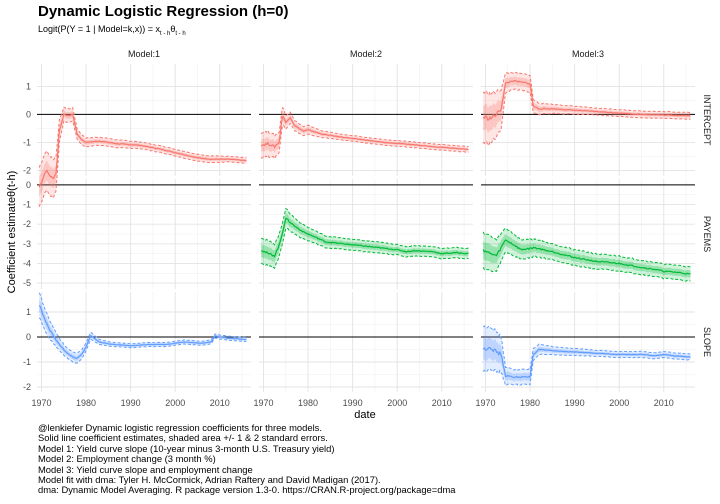 The height and width of the screenshot is (504, 720). What do you see at coordinates (27, 263) in the screenshot?
I see `y-tick-label: -4` at bounding box center [27, 263].